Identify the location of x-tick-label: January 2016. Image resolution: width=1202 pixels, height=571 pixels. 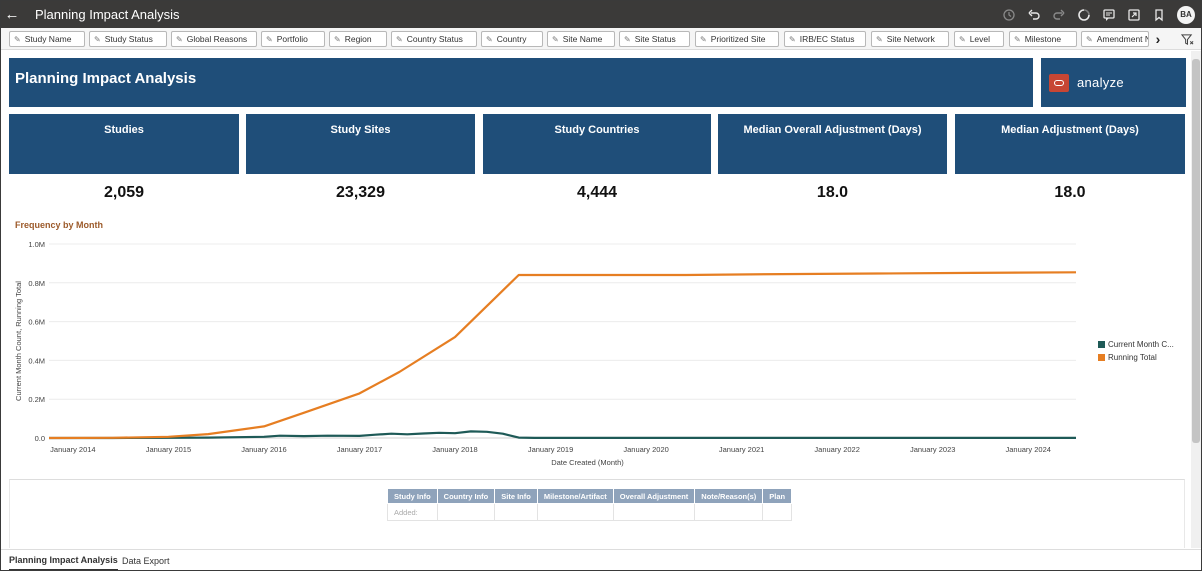
(263, 449).